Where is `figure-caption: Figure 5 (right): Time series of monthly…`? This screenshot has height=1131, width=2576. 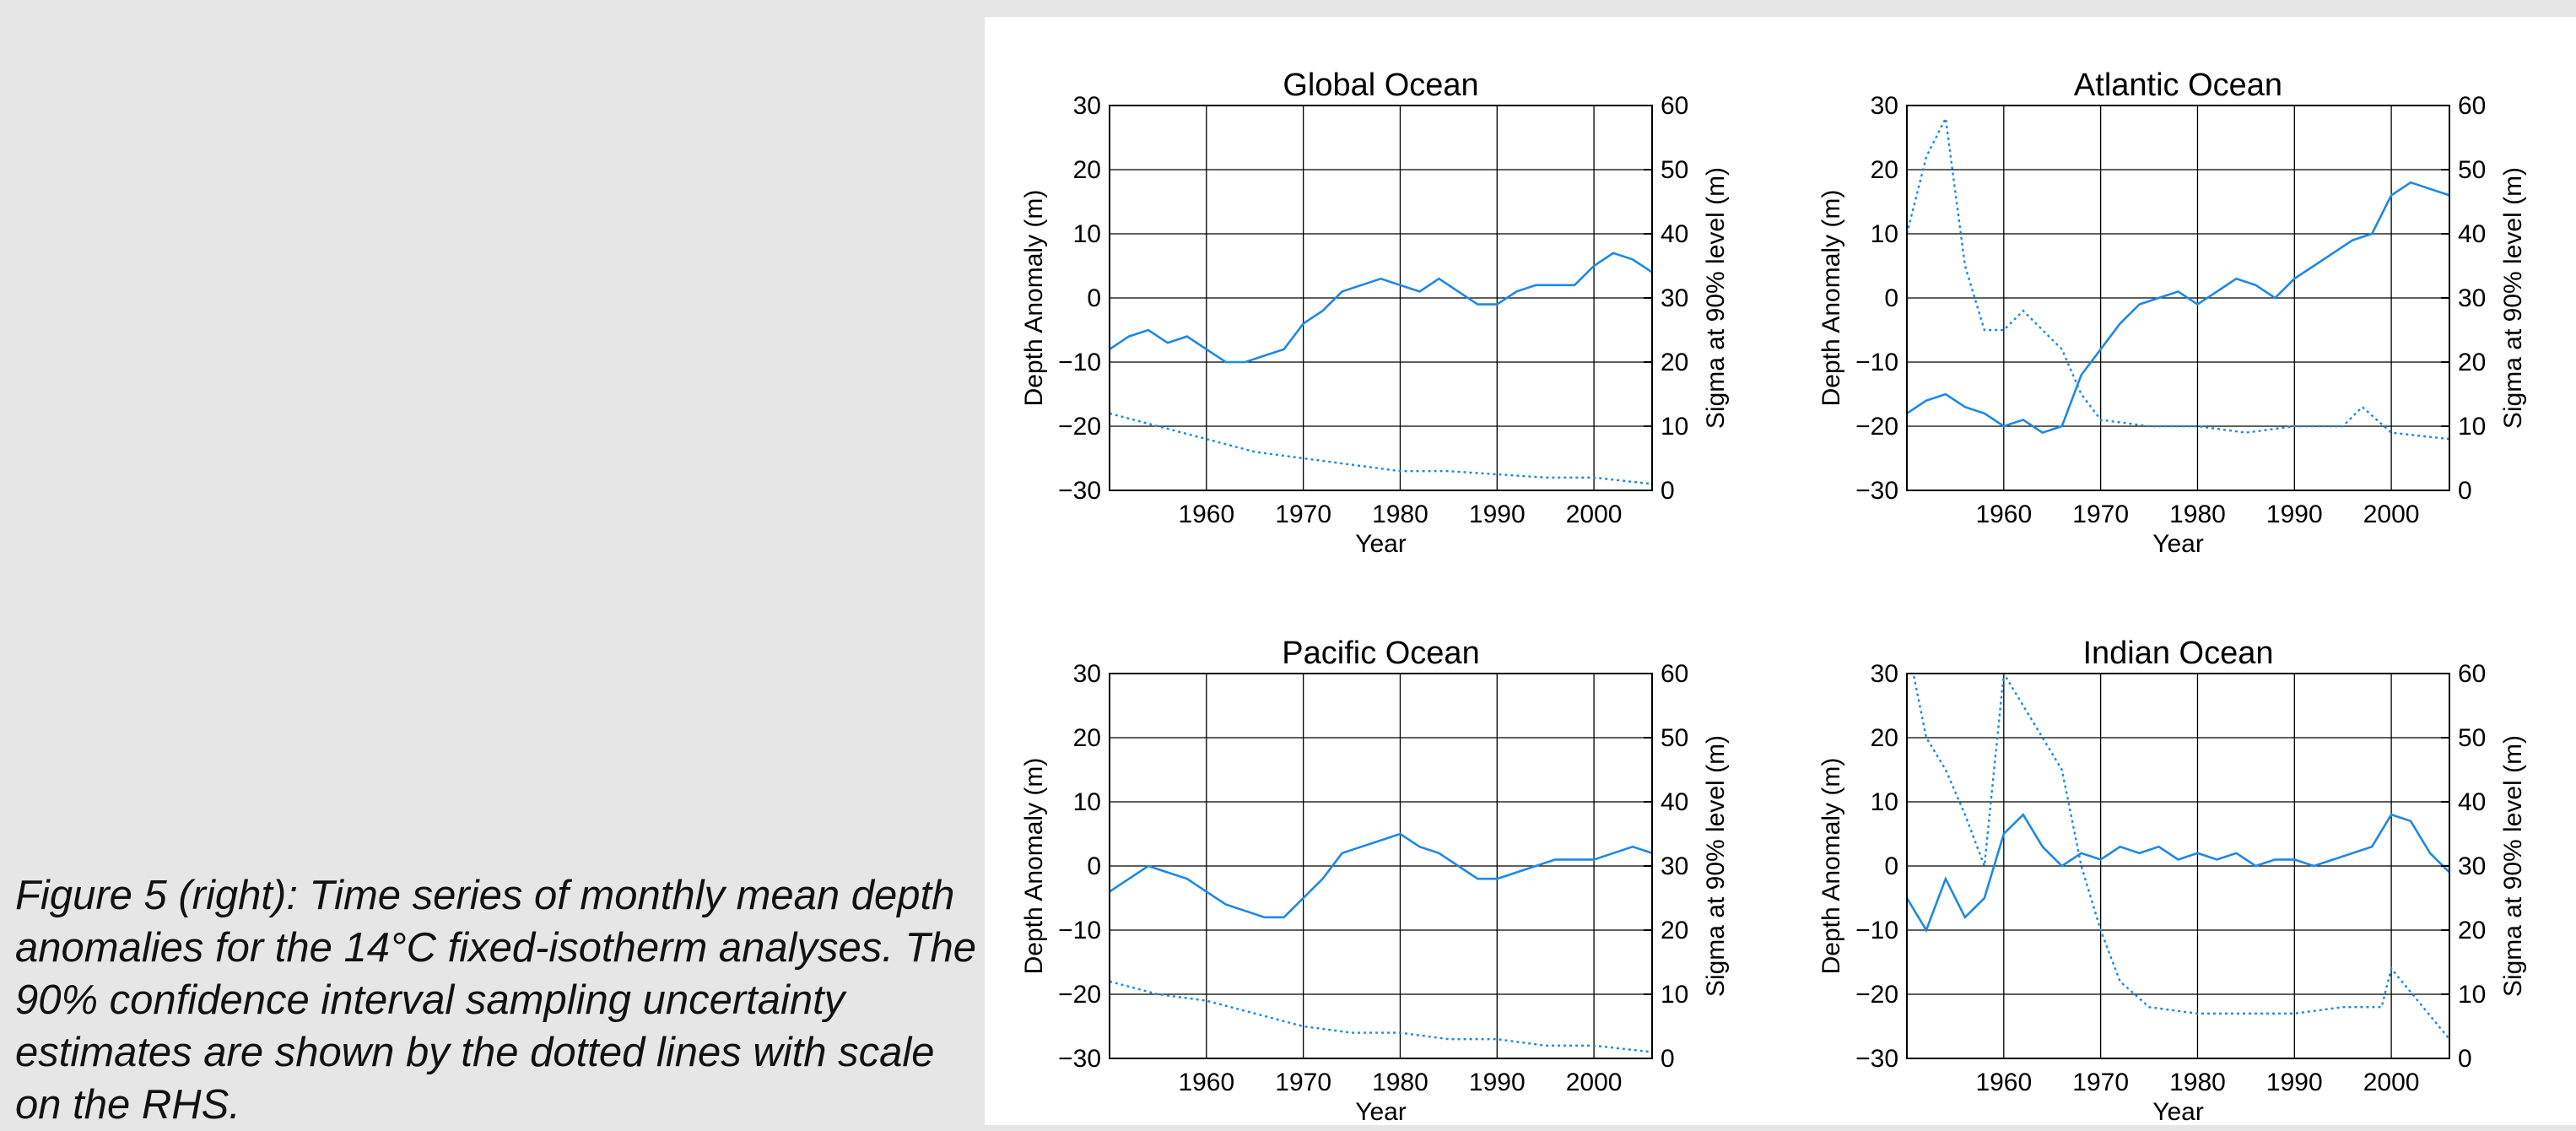
figure-caption: Figure 5 (right): Time series of monthly… is located at coordinates (495, 1000).